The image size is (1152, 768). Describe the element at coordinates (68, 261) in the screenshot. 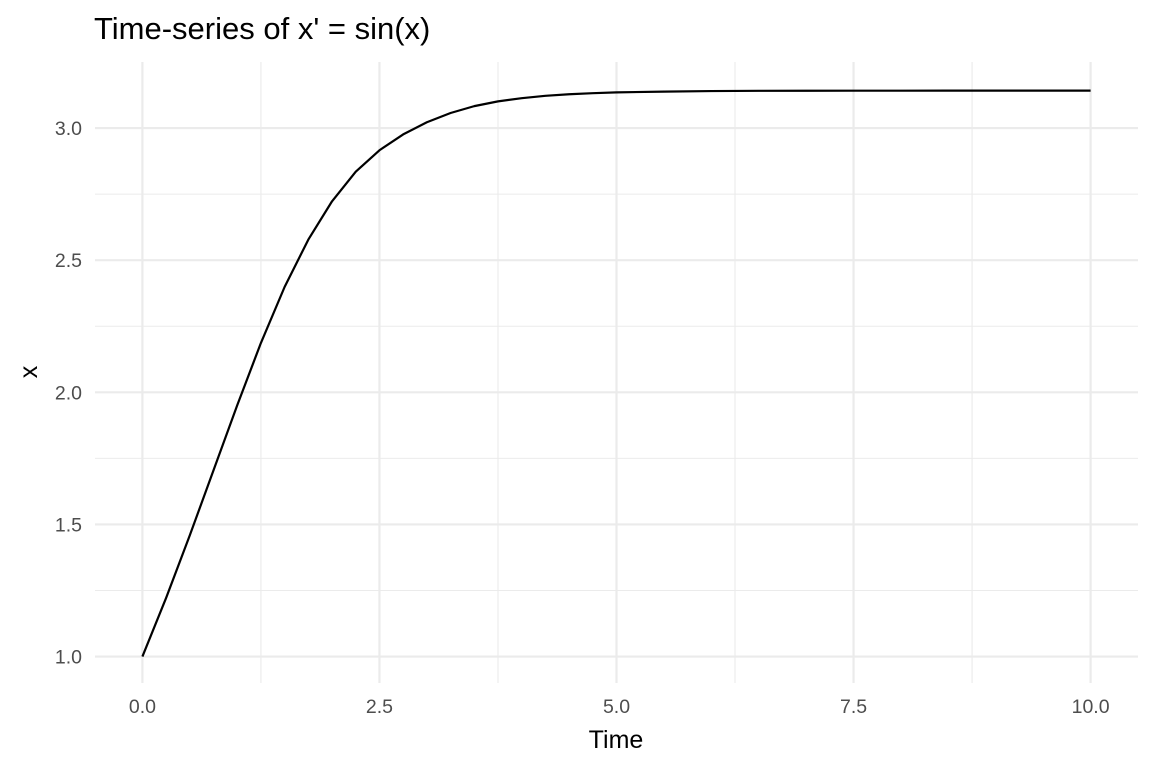

I see `y-tick-label: 2.5` at that location.